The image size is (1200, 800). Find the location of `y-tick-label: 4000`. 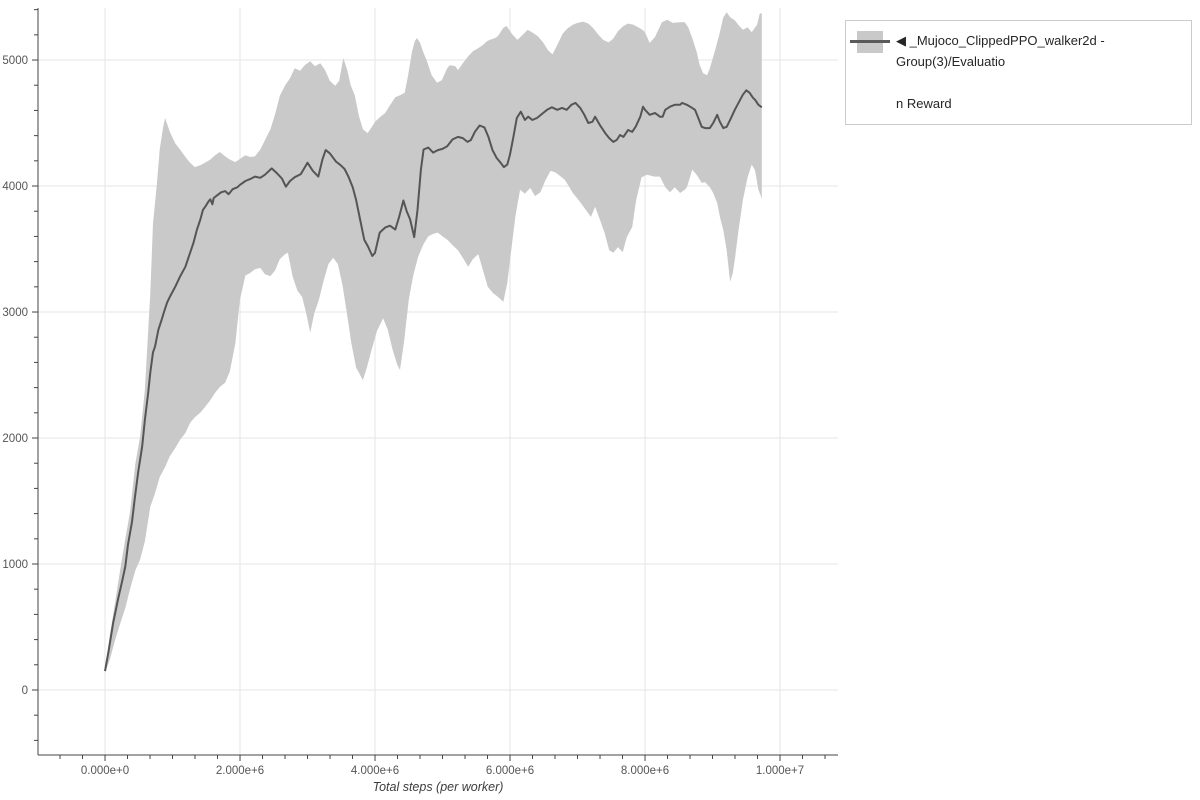

y-tick-label: 4000 is located at coordinates (15, 187).